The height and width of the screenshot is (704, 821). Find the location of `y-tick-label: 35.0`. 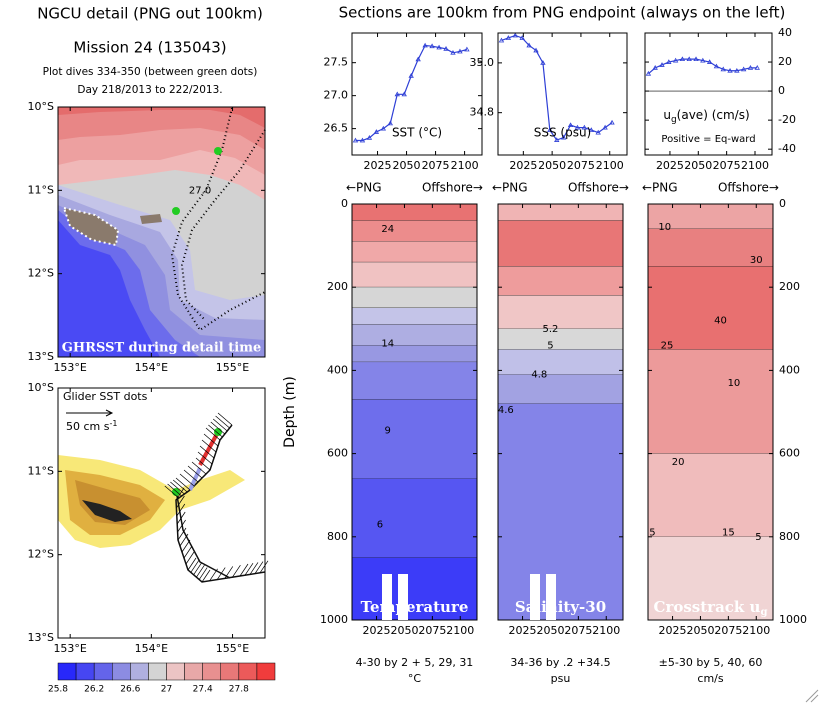

y-tick-label: 35.0 is located at coordinates (482, 62).